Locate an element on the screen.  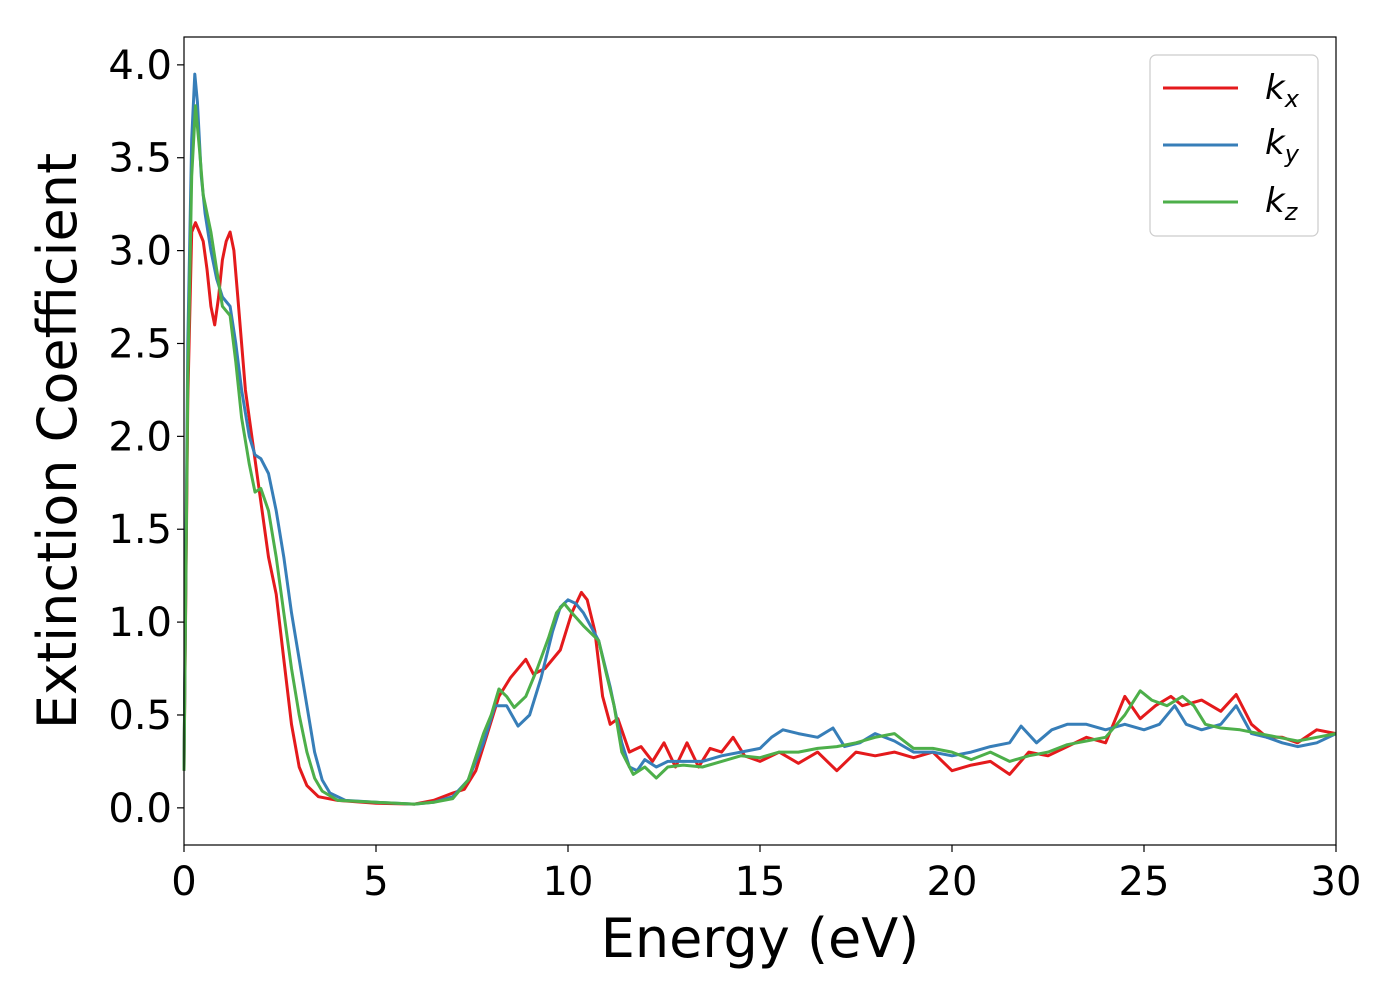
x-axis-title: Energy (eV) is located at coordinates (760, 938).